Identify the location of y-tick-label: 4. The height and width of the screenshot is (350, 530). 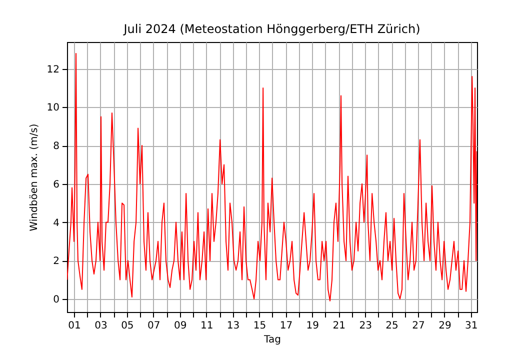
(56, 223).